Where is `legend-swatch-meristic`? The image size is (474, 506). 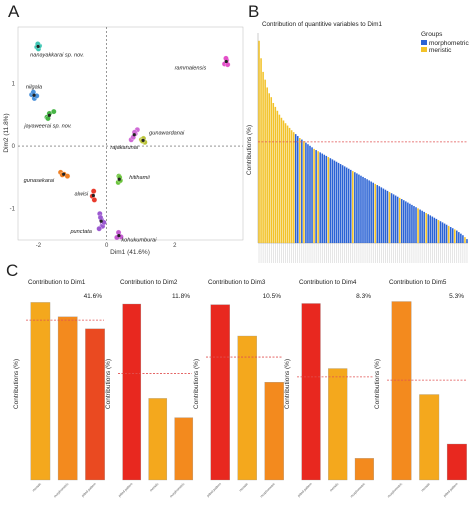 legend-swatch-meristic is located at coordinates (424, 49).